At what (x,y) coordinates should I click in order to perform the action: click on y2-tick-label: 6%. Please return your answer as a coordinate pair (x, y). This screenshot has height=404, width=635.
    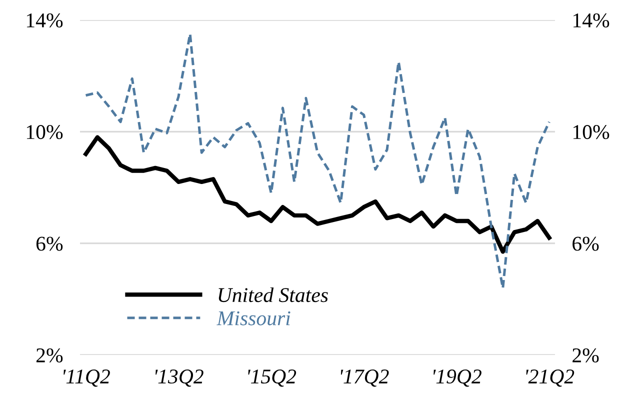
    Looking at the image, I should click on (585, 243).